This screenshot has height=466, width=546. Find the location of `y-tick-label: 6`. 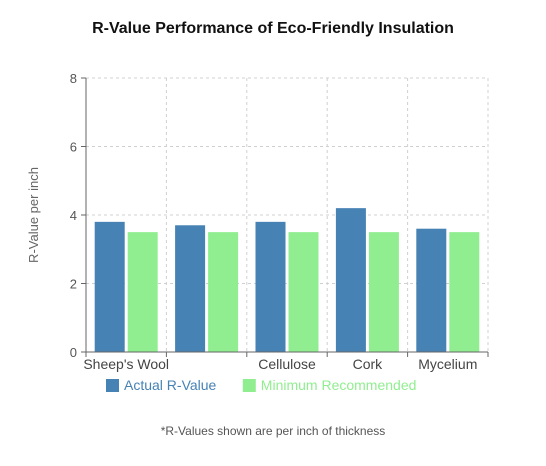

y-tick-label: 6 is located at coordinates (73, 147).